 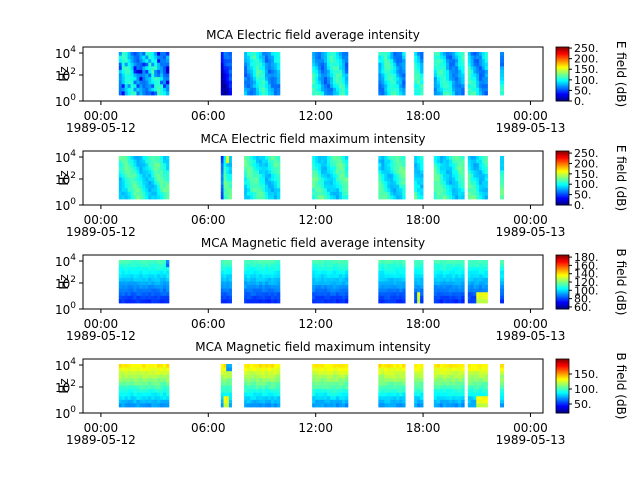 What do you see at coordinates (586, 265) in the screenshot?
I see `colorbar-tick-label: 160.` at bounding box center [586, 265].